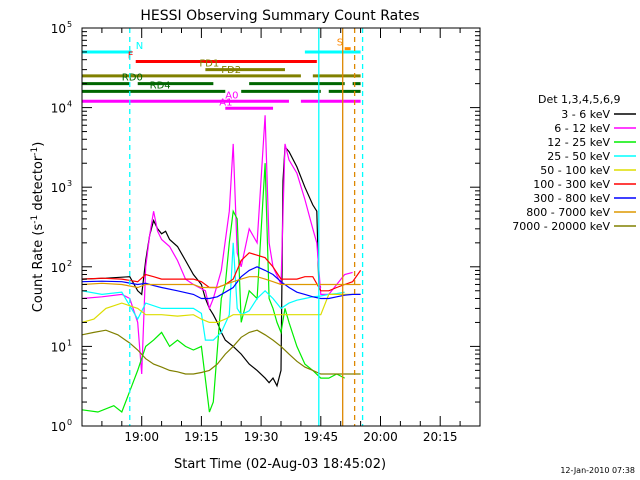 The width and height of the screenshot is (640, 480). What do you see at coordinates (380, 437) in the screenshot?
I see `x-tick-label-4: 20:00` at bounding box center [380, 437].